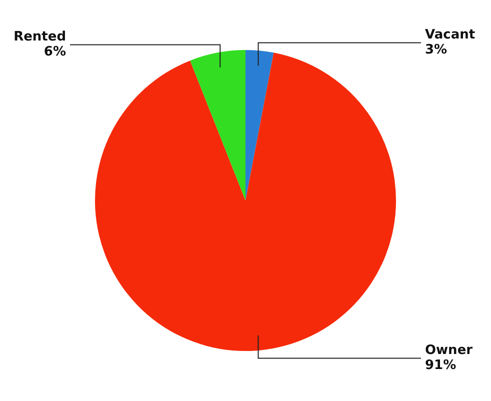 This screenshot has height=401, width=491. Describe the element at coordinates (40, 37) in the screenshot. I see `slice-label: Rented` at that location.